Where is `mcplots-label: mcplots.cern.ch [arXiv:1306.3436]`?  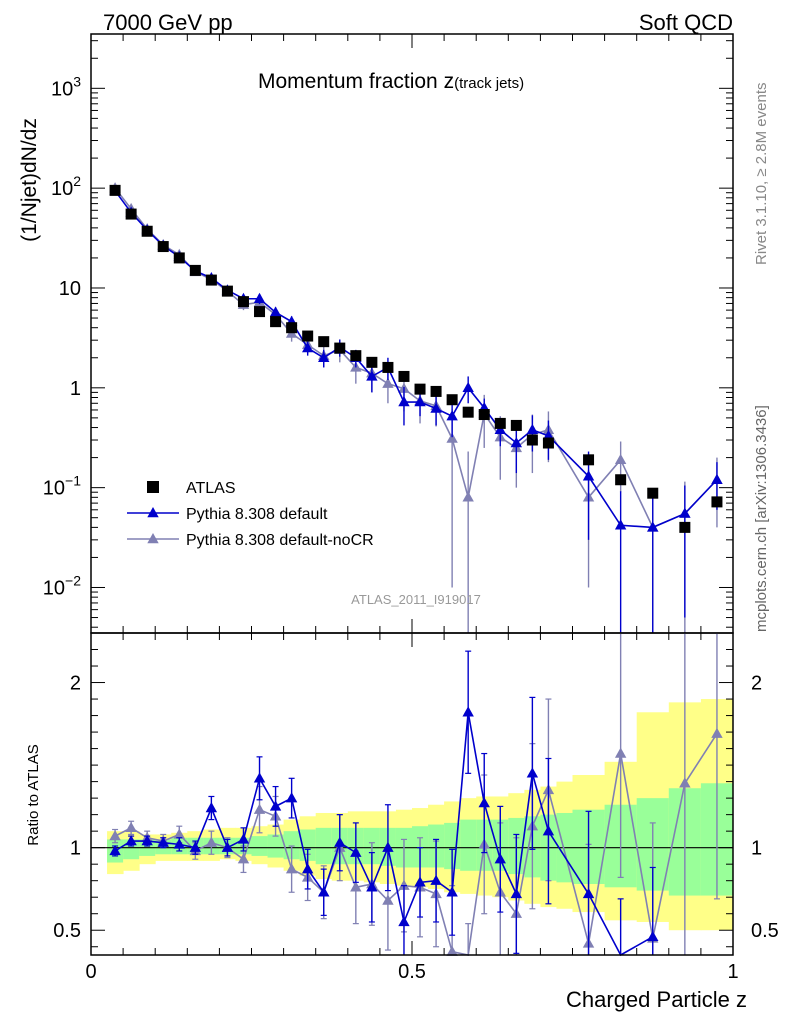
mcplots-label: mcplots.cern.ch [arXiv:1306.3436] is located at coordinates (761, 518).